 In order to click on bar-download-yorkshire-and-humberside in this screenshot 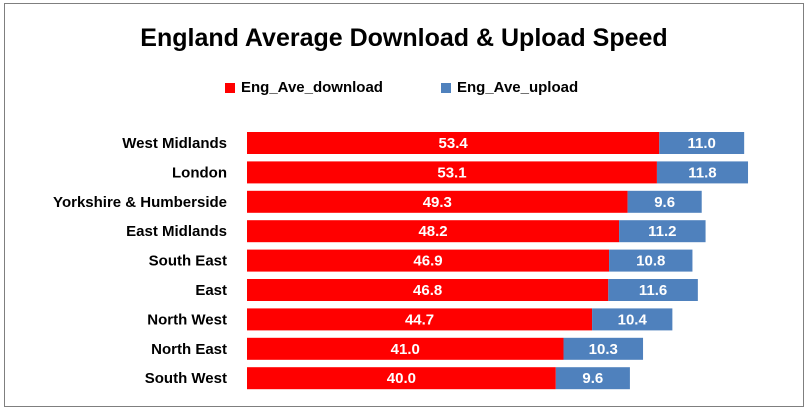, I will do `click(437, 201)`.